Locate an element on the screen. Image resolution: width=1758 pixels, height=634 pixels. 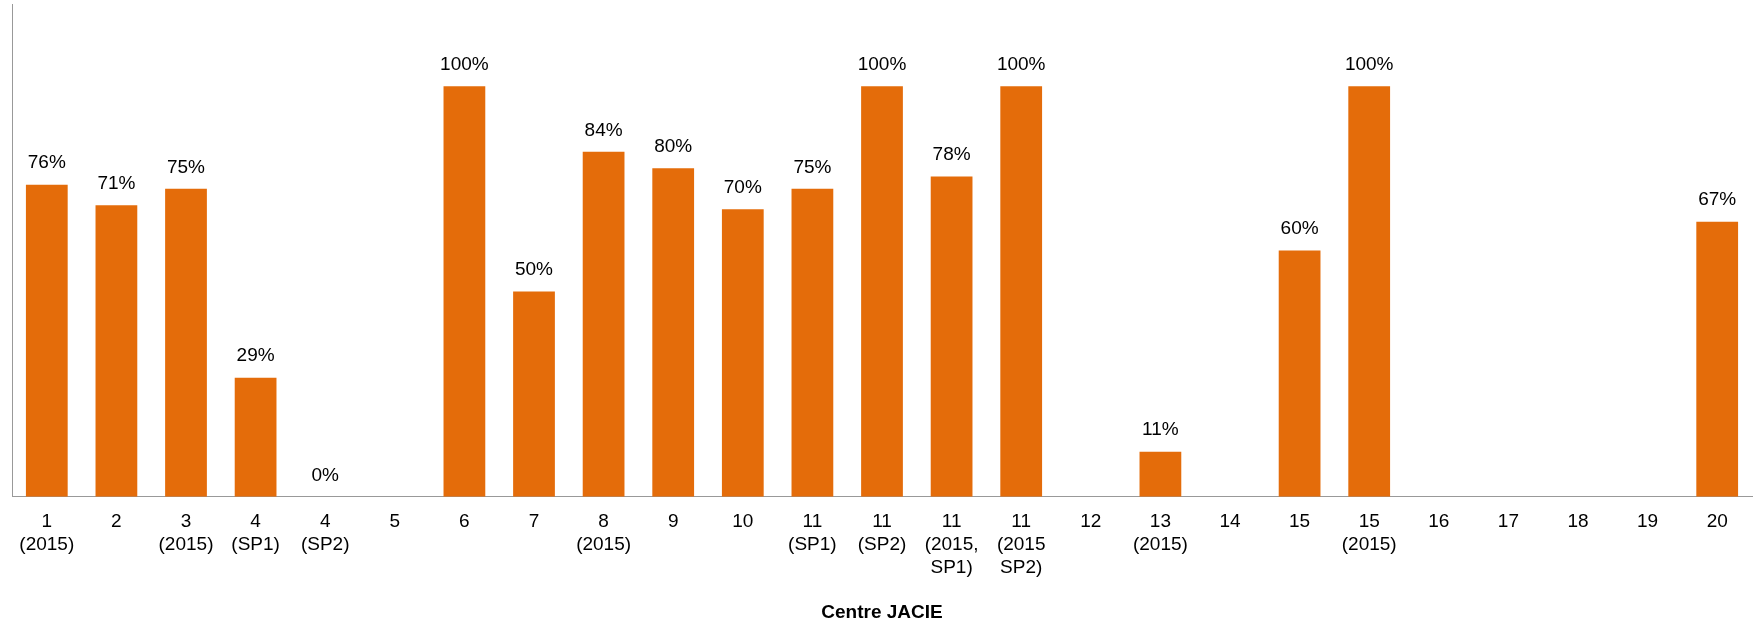
x-tick-label: 20 is located at coordinates (1717, 521).